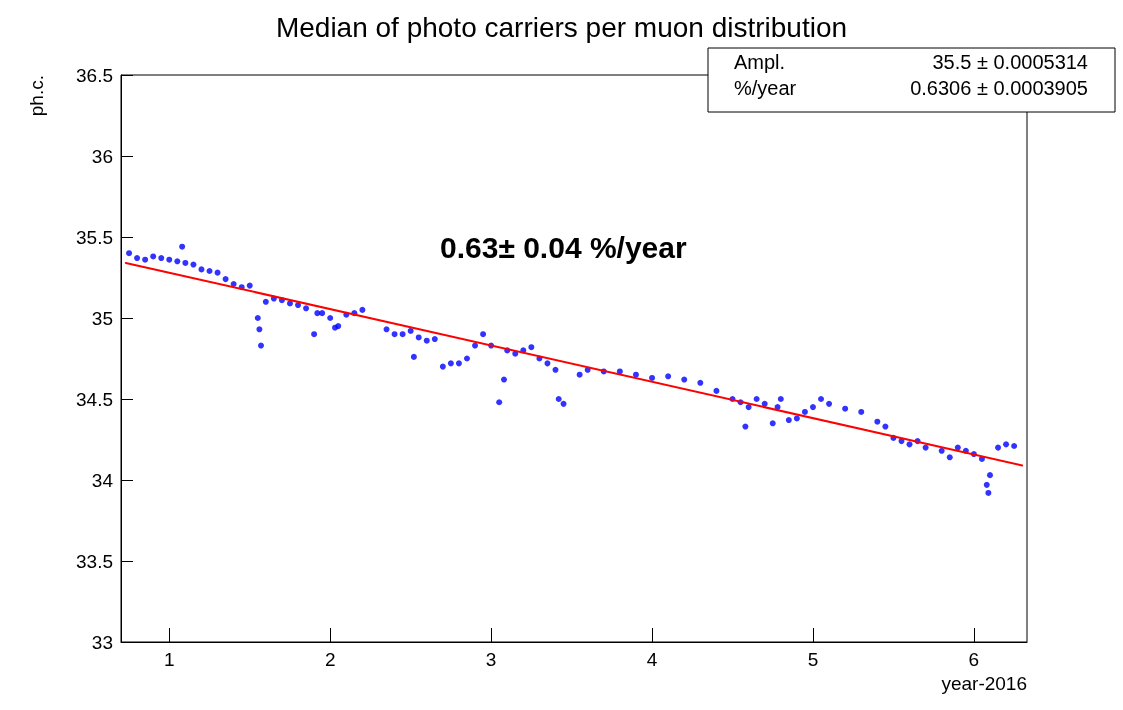 The height and width of the screenshot is (710, 1123). What do you see at coordinates (760, 62) in the screenshot?
I see `text: Ampl.` at bounding box center [760, 62].